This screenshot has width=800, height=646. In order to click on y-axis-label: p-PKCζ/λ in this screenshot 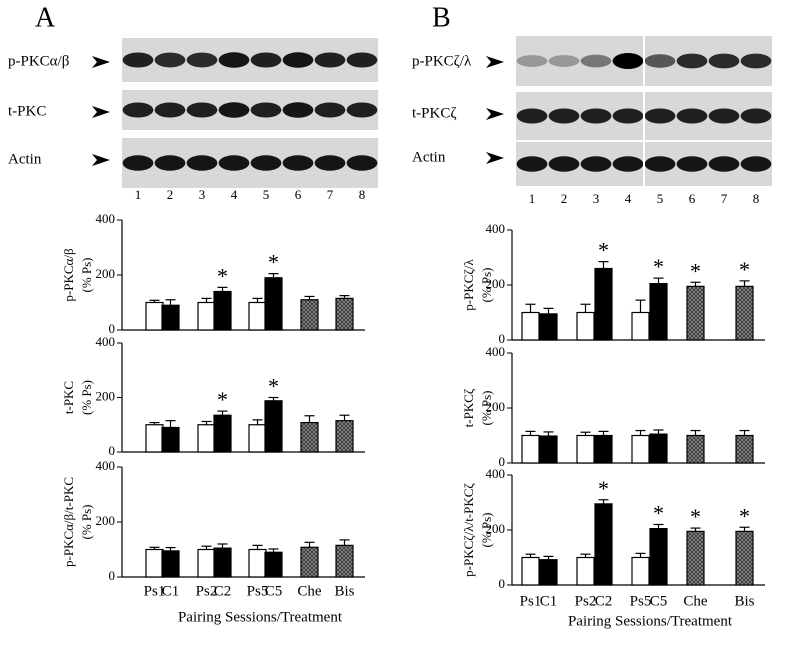, I will do `click(468, 285)`.